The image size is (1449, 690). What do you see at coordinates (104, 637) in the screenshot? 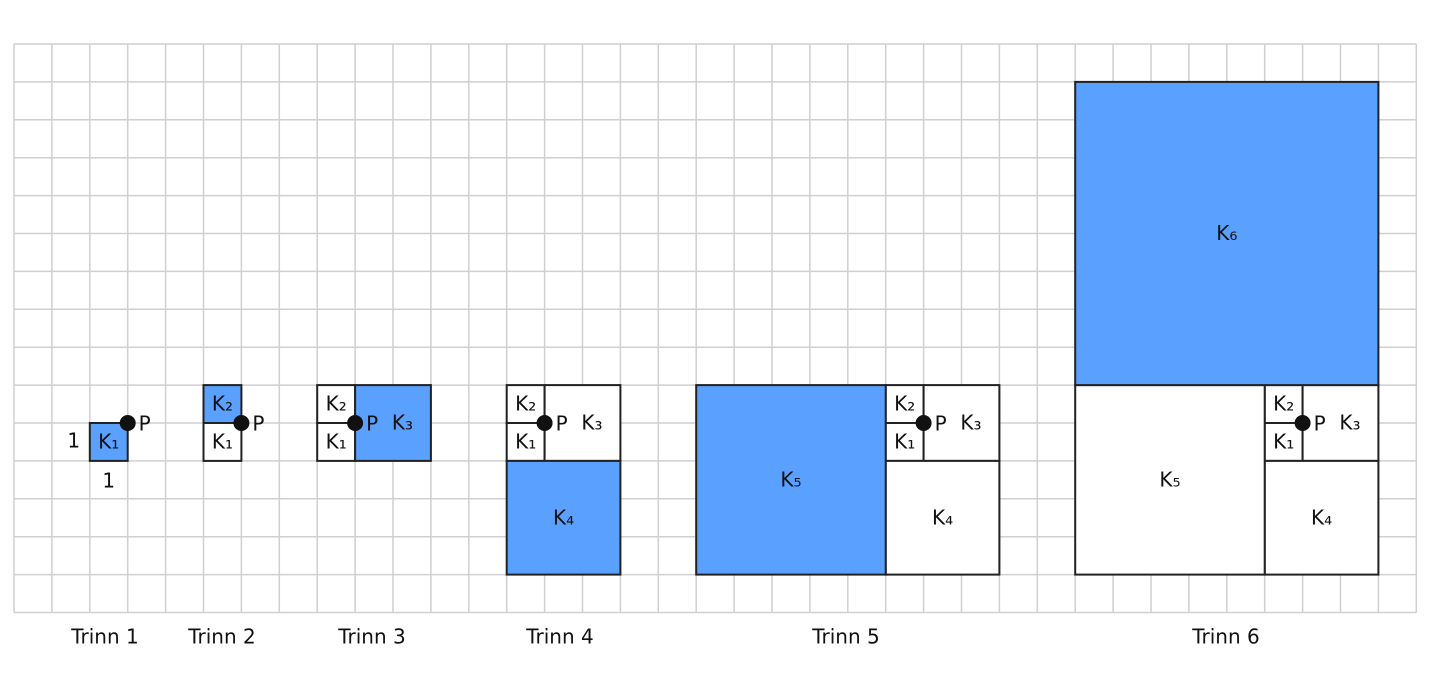
I see `step-label: Trinn 1` at bounding box center [104, 637].